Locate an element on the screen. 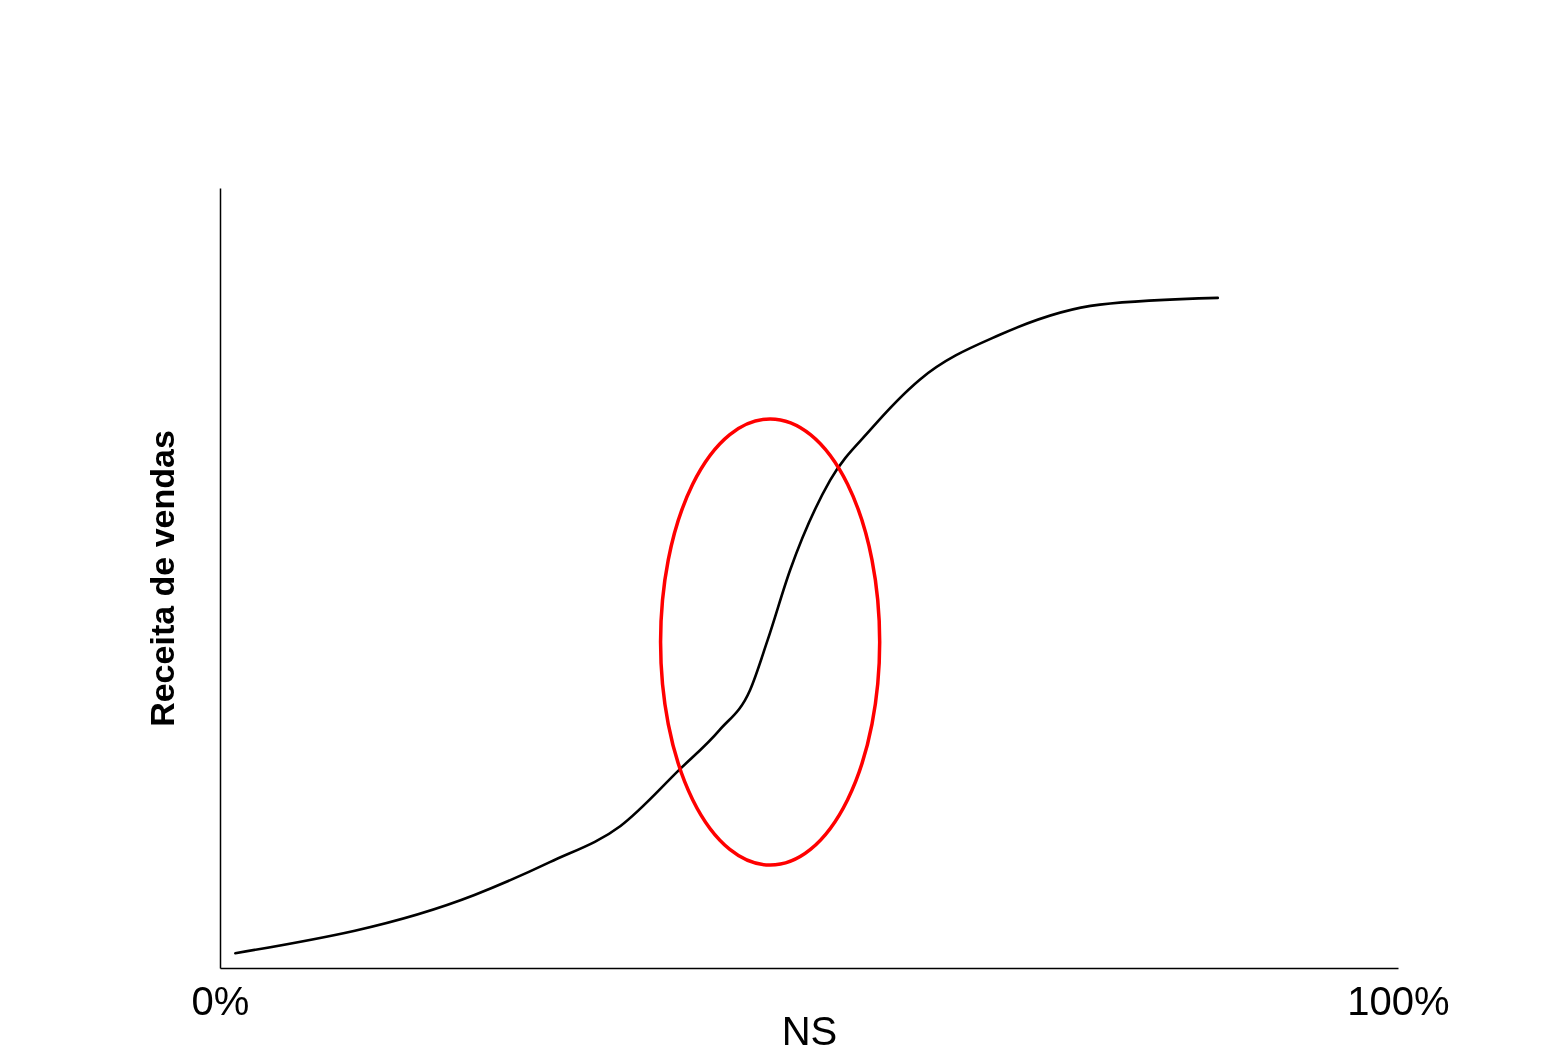  y-axis-title: Receita de vendas is located at coordinates (161, 578).